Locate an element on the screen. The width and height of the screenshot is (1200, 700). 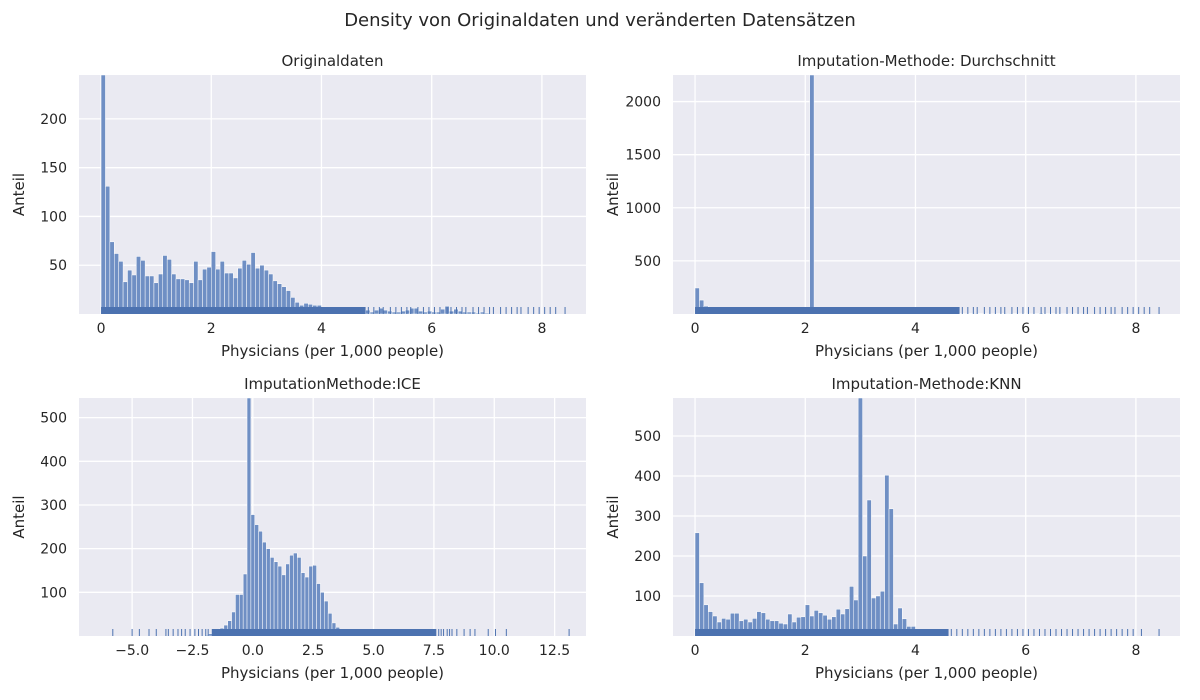
y-tick-label: 2000 is located at coordinates (643, 103).